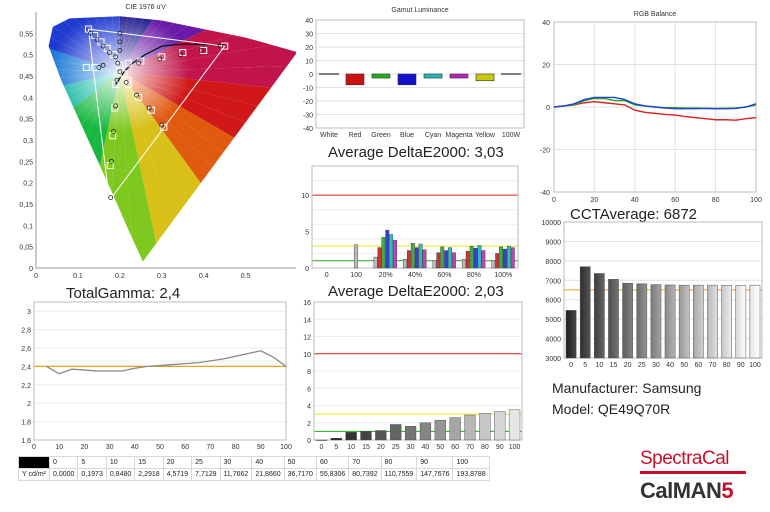  Describe the element at coordinates (546, 66) in the screenshot. I see `y-tick-label: 20` at that location.